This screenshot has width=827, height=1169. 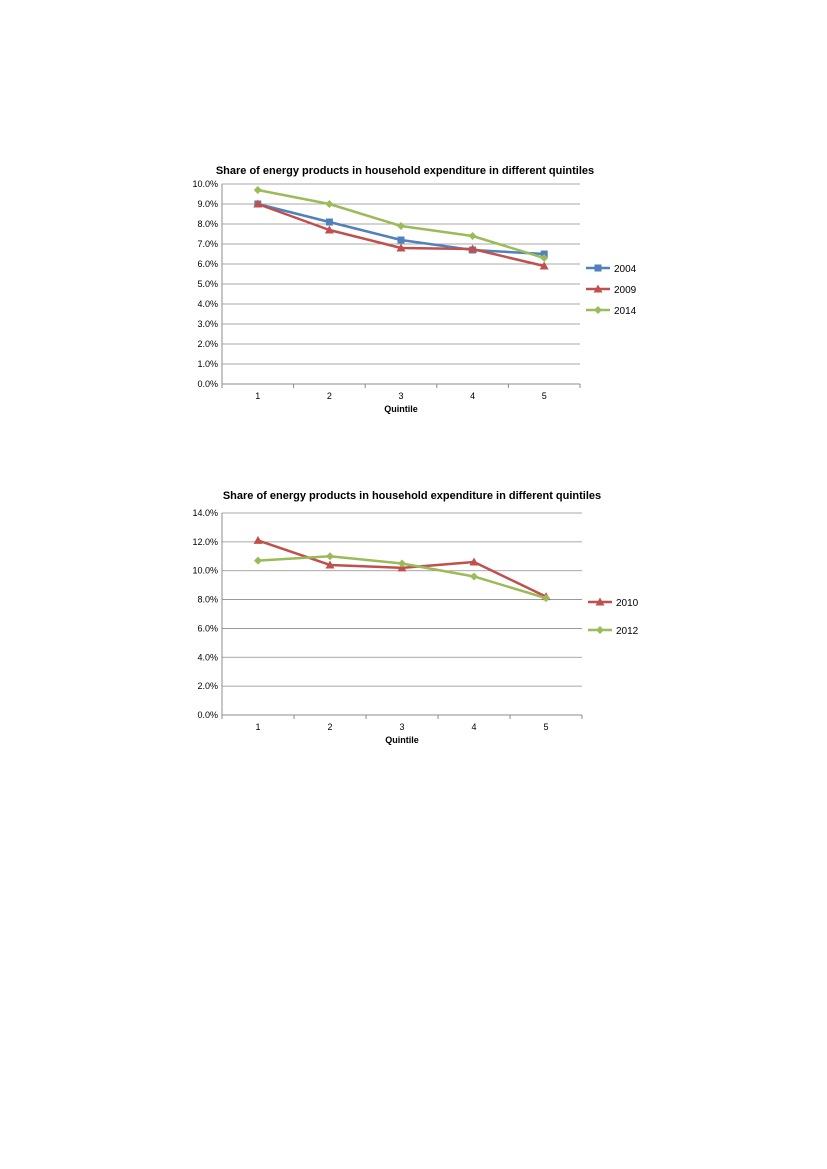 I want to click on chart2-ytick-label: 4.0%, so click(x=207, y=657).